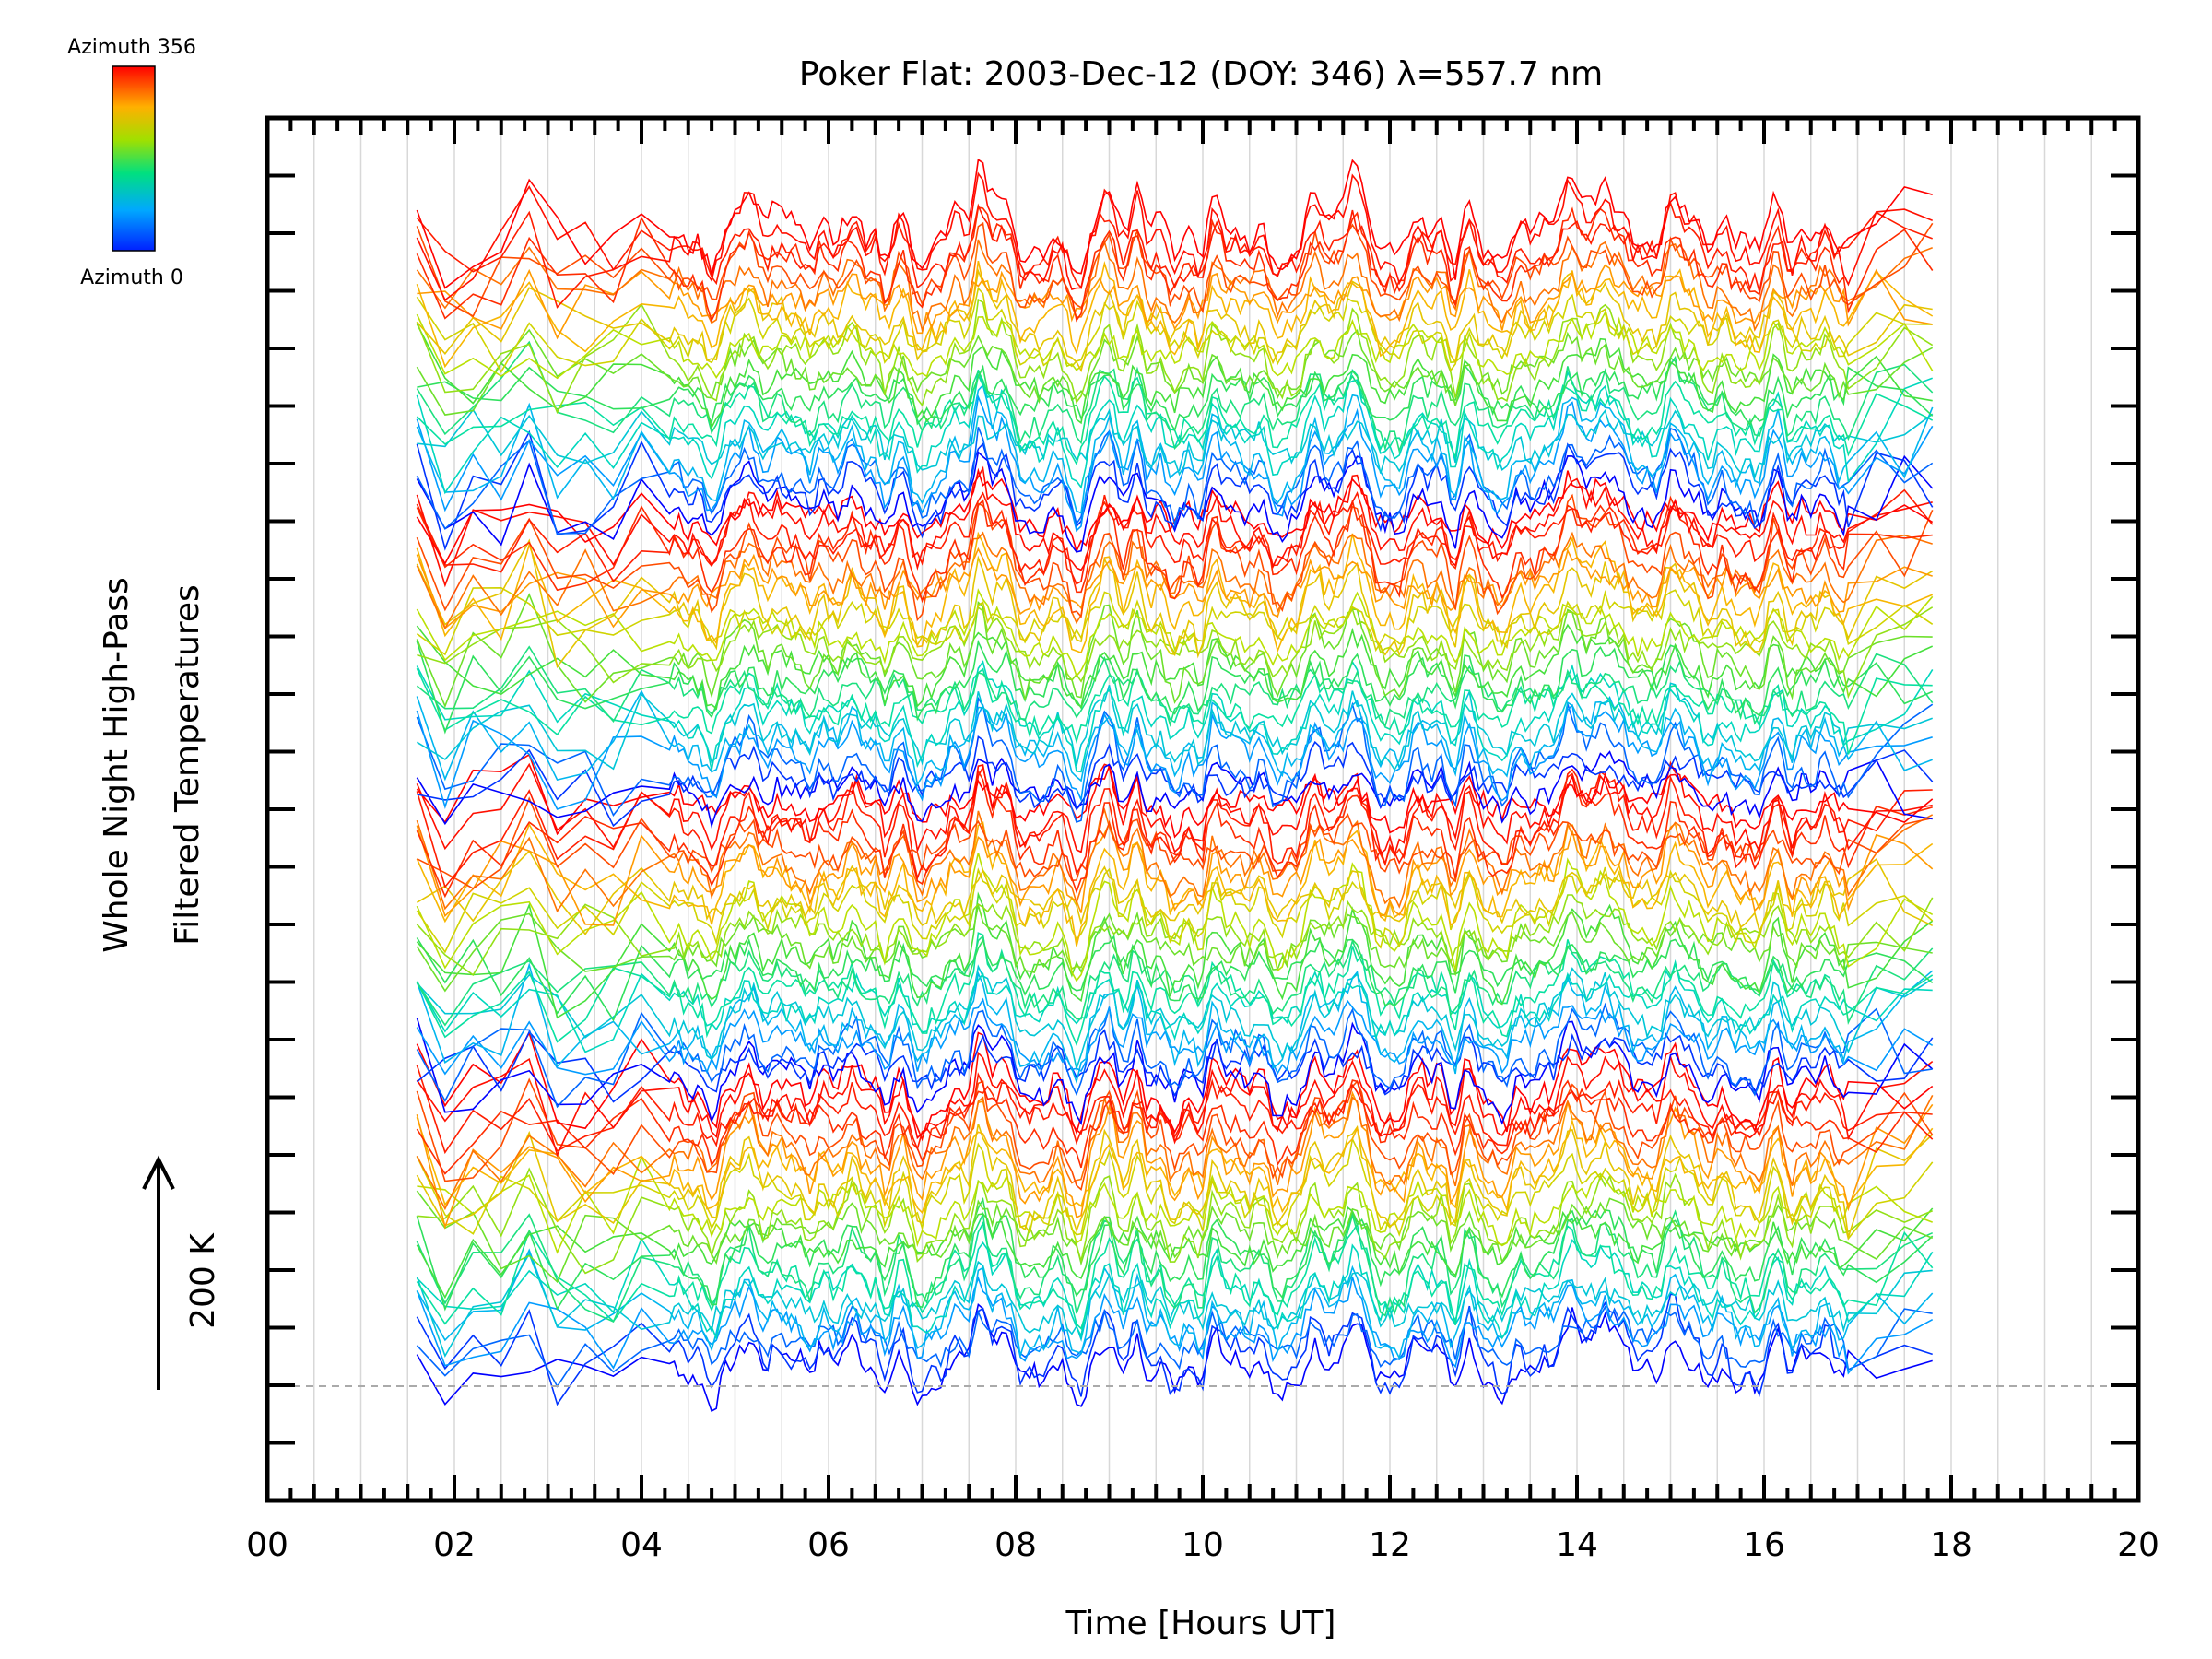  What do you see at coordinates (131, 277) in the screenshot?
I see `colorbar-bottom-label: Azimuth 0` at bounding box center [131, 277].